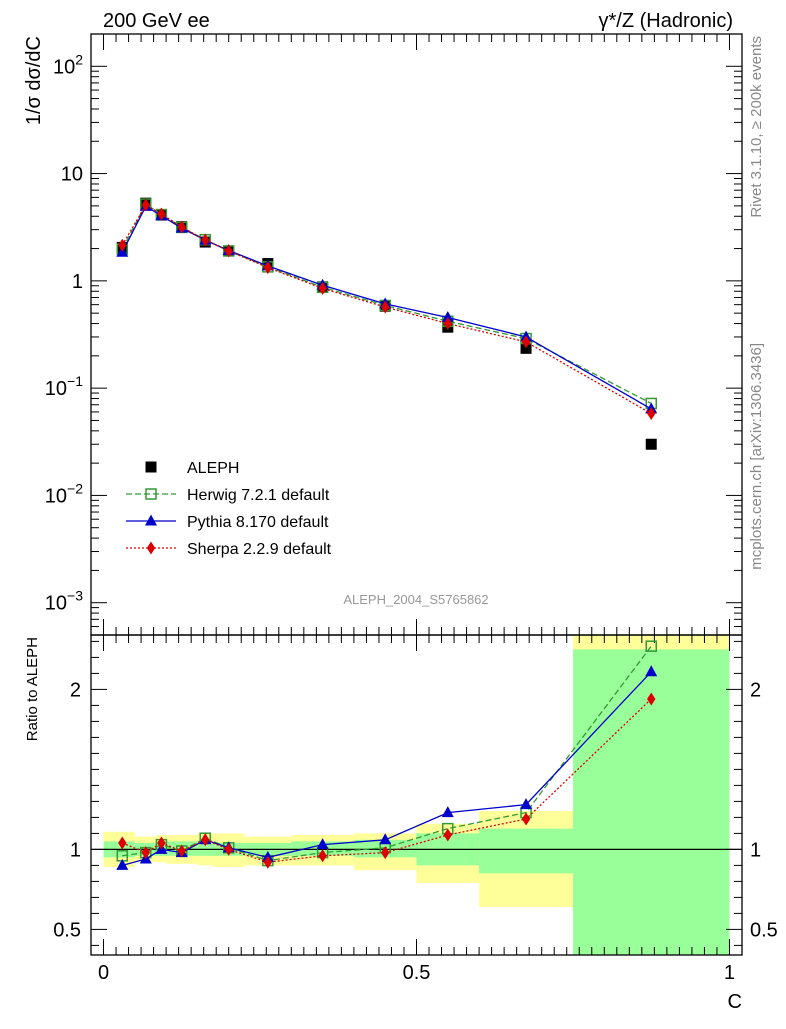 This screenshot has width=786, height=1029. I want to click on ratio-ylabel: Ratio to ALEPH, so click(32, 689).